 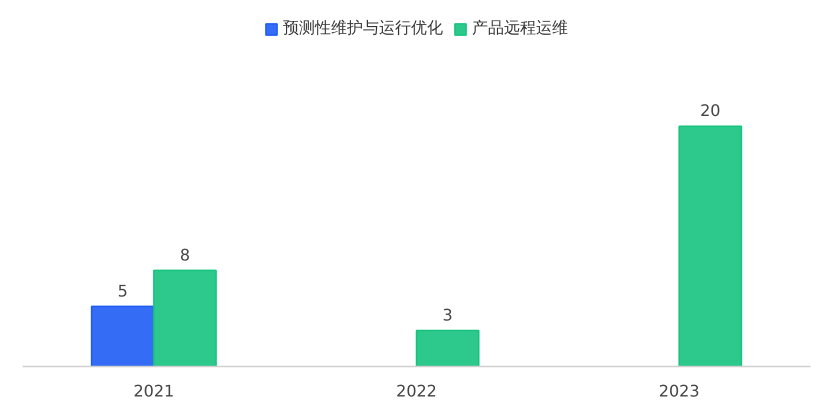 I want to click on x-tick-label: 2022, so click(x=416, y=391).